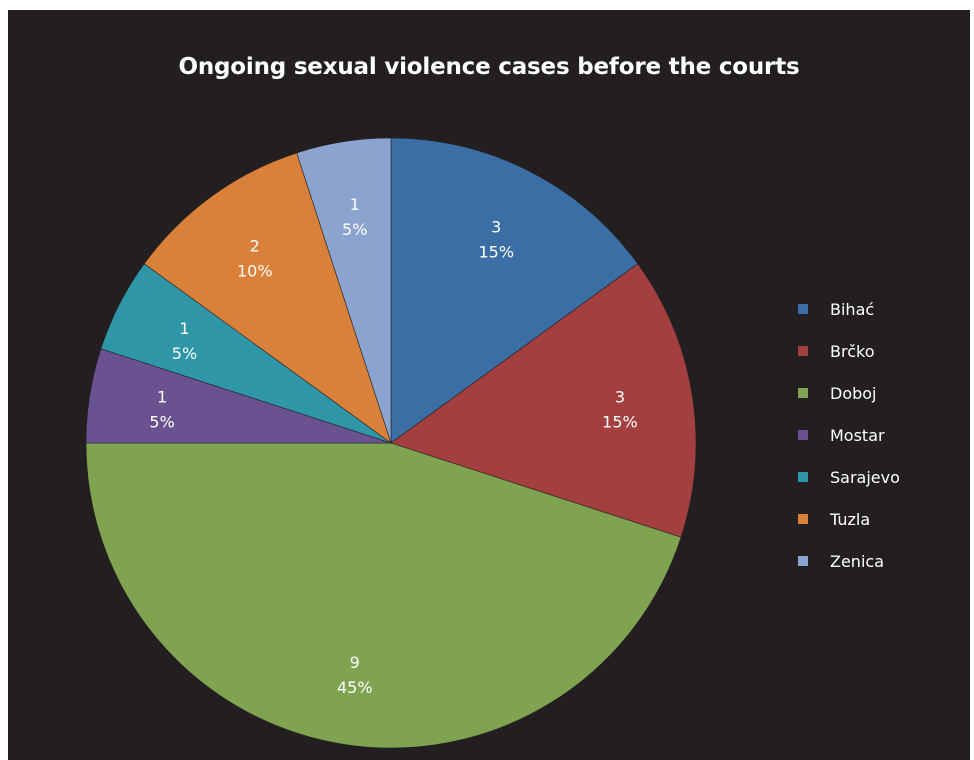 The image size is (974, 760). What do you see at coordinates (853, 393) in the screenshot?
I see `legend-label: Doboj` at bounding box center [853, 393].